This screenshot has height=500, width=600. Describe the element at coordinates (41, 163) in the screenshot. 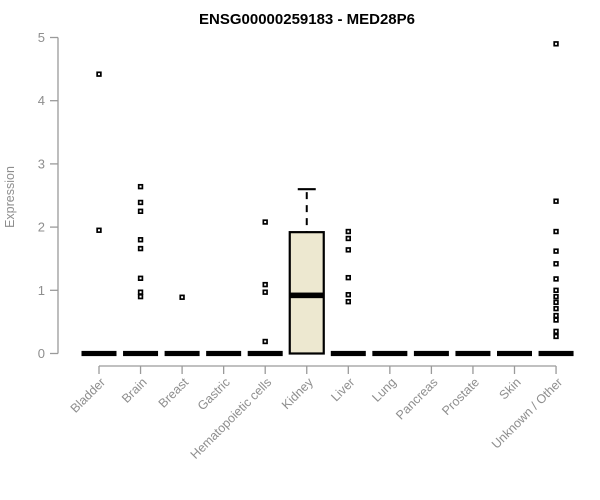

I see `y-tick-label: 3` at that location.